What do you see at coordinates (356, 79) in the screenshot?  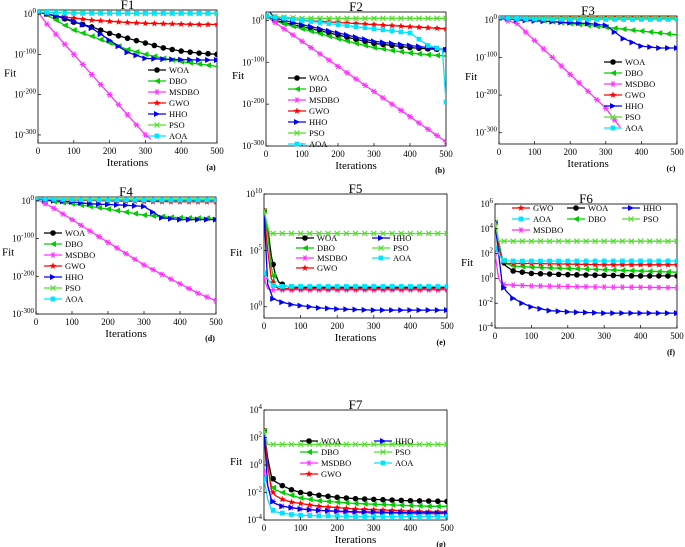 I see `series-msdbo` at bounding box center [356, 79].